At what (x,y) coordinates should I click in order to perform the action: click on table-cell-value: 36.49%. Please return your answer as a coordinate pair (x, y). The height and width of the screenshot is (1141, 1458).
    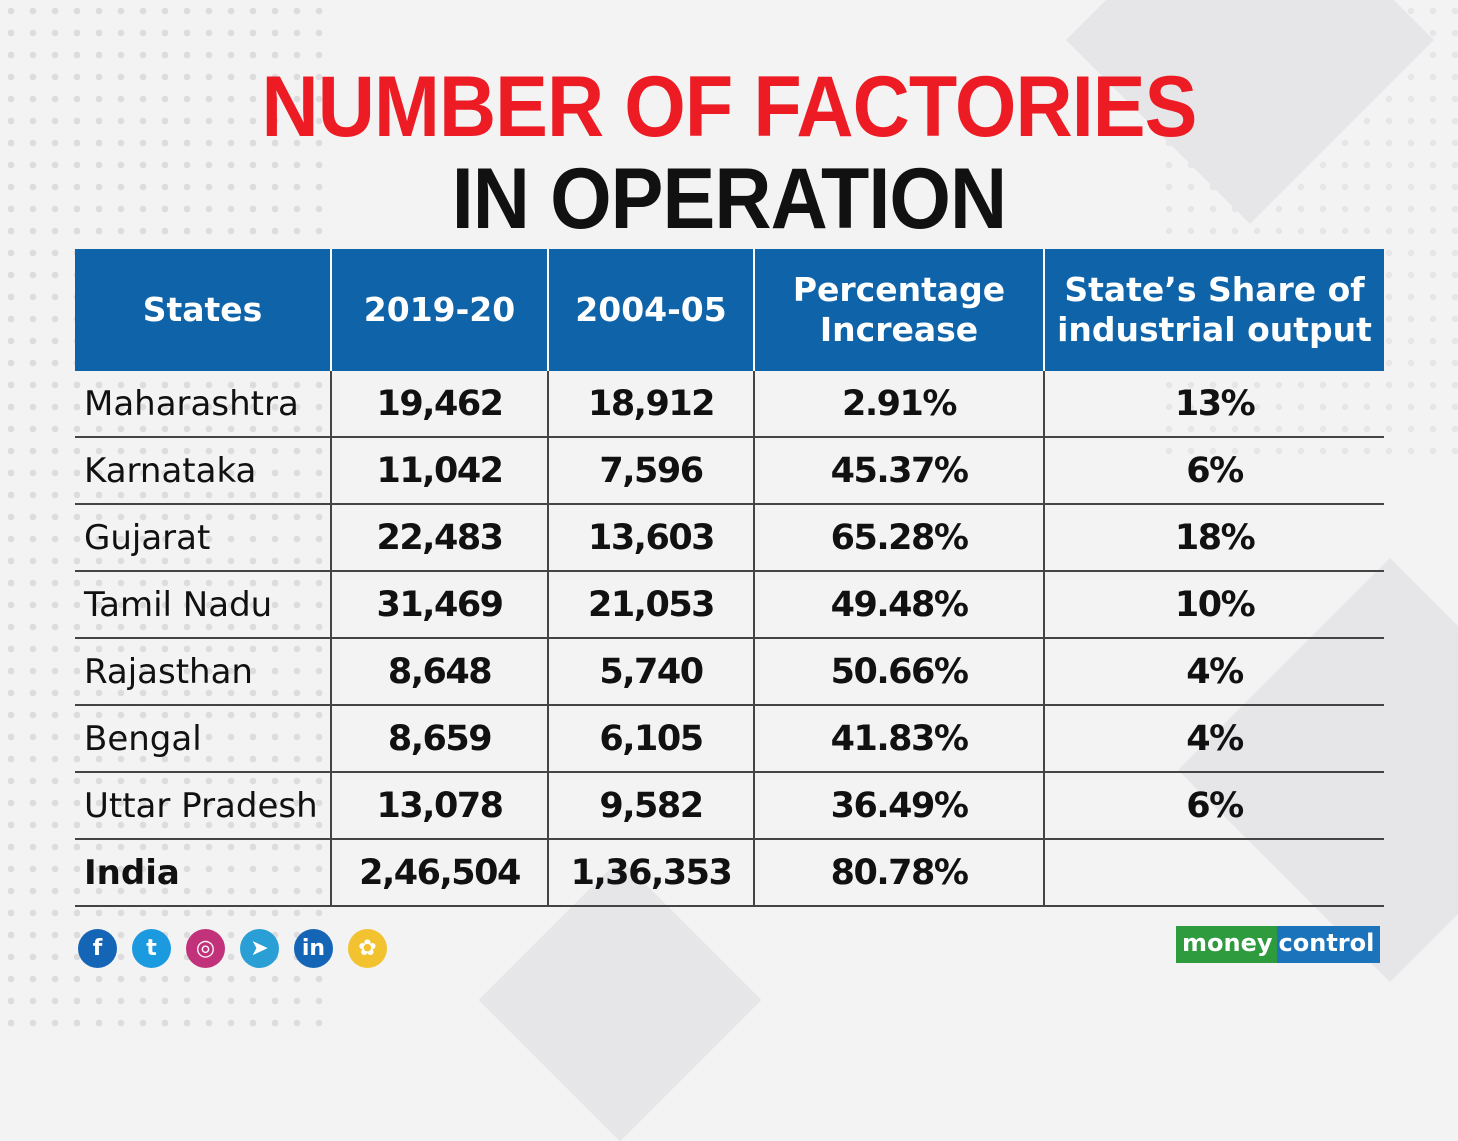
    Looking at the image, I should click on (898, 806).